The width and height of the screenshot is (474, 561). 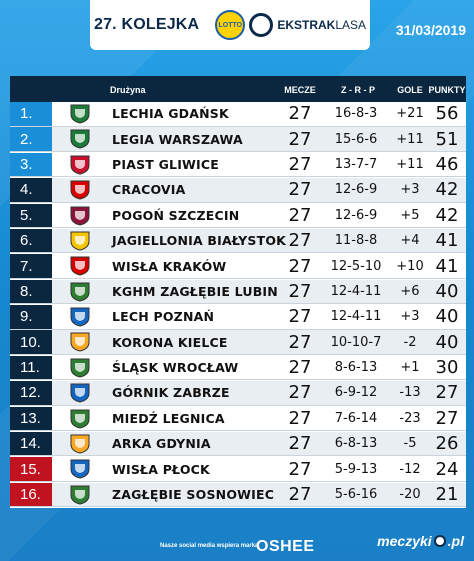 I want to click on round-label: 27. KOLEJKA, so click(x=146, y=24).